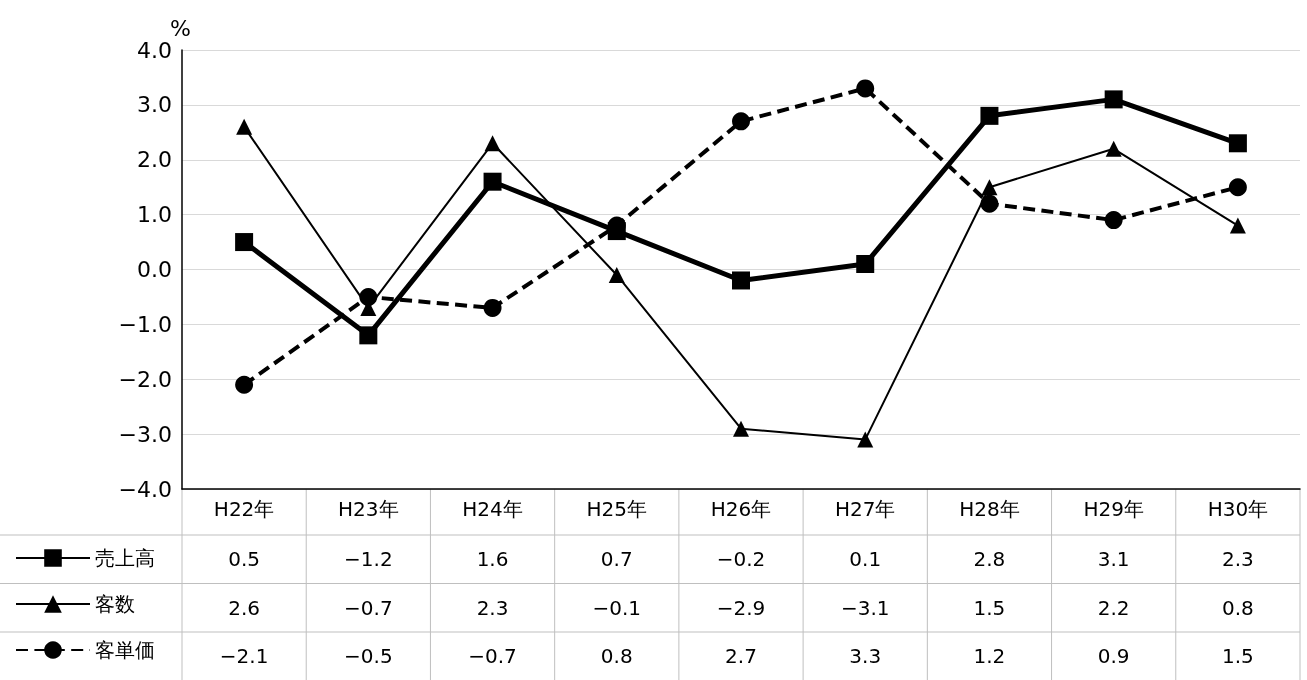 Image resolution: width=1307 pixels, height=680 pixels. What do you see at coordinates (145, 434) in the screenshot?
I see `y-tick-label: −3.0` at bounding box center [145, 434].